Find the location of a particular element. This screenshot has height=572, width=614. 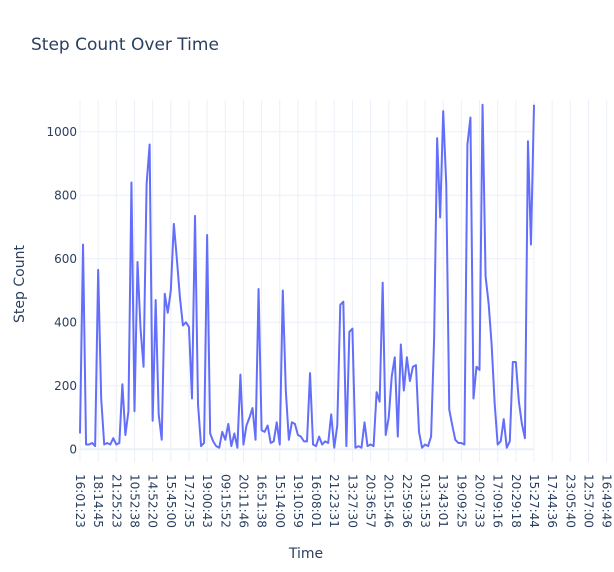

y-tick-label: 0 is located at coordinates (73, 449).